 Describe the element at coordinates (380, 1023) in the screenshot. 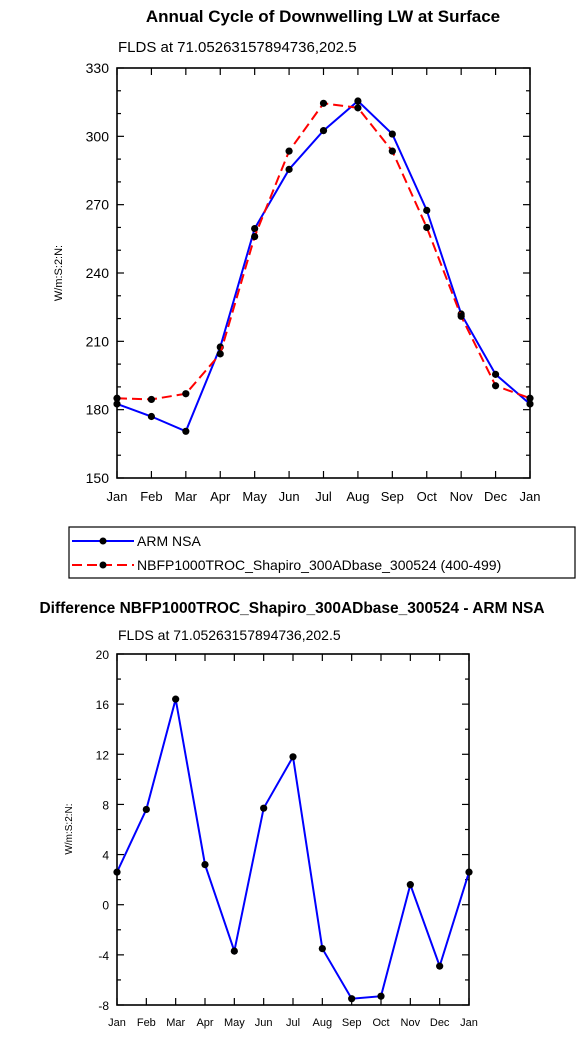

I see `chart2-xtick-label: Oct` at that location.